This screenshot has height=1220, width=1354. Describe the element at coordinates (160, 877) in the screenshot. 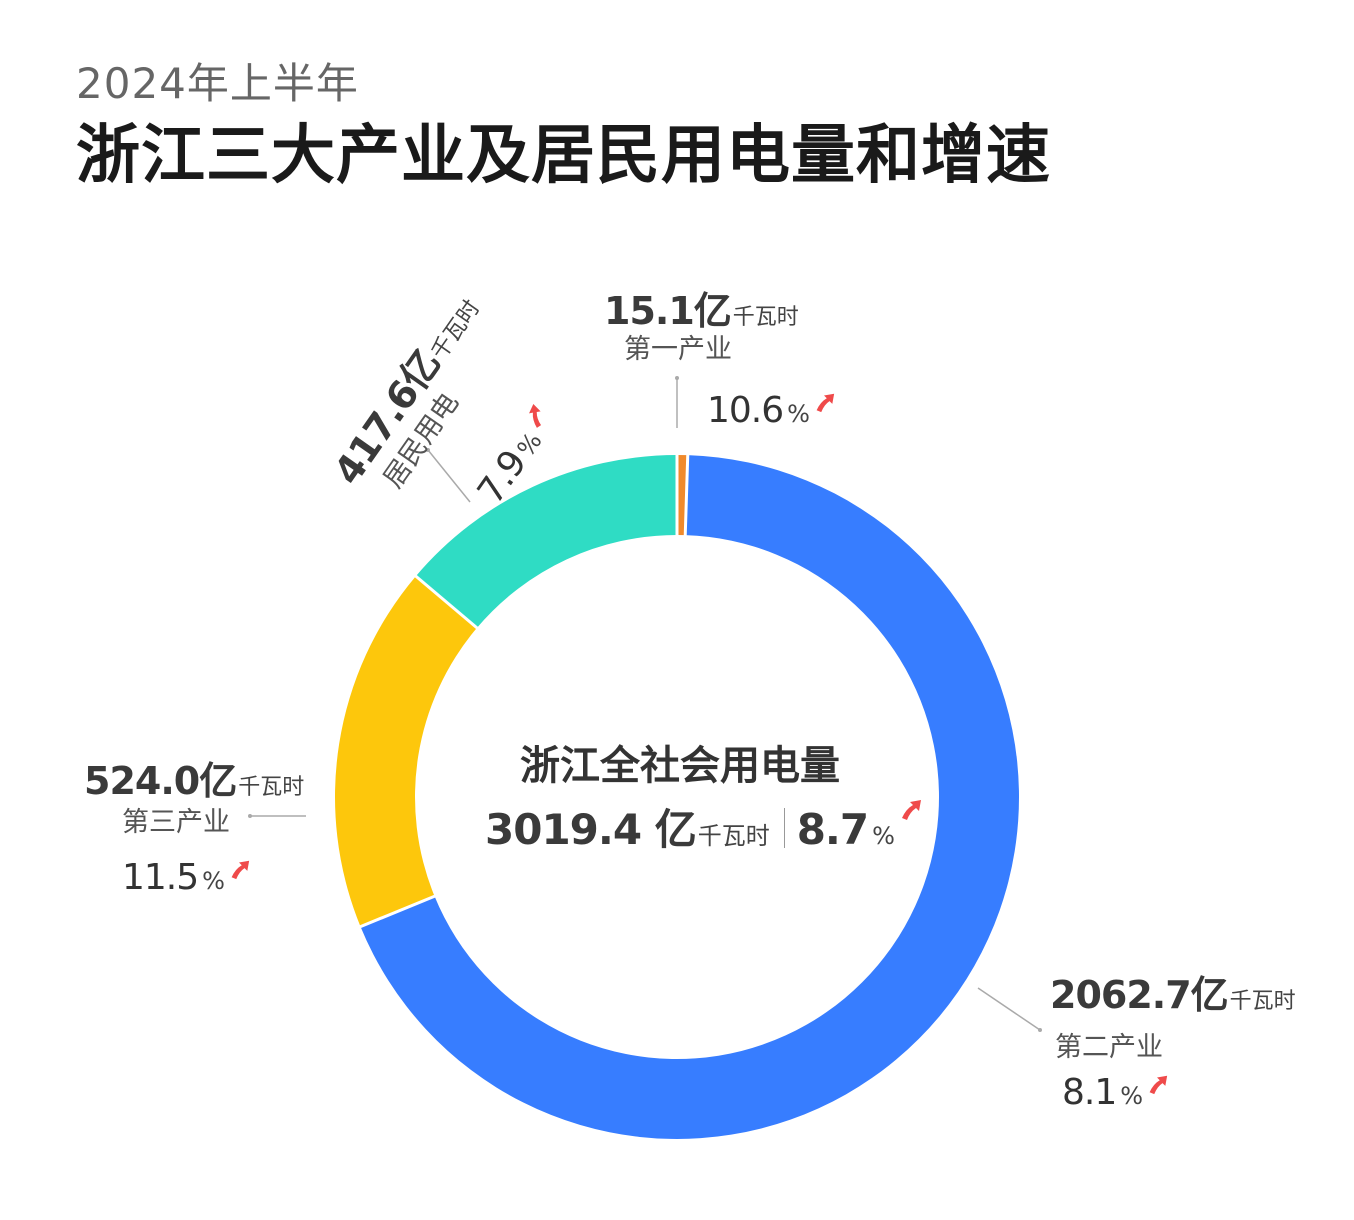

I see `growth-tertiary: 11.5` at that location.